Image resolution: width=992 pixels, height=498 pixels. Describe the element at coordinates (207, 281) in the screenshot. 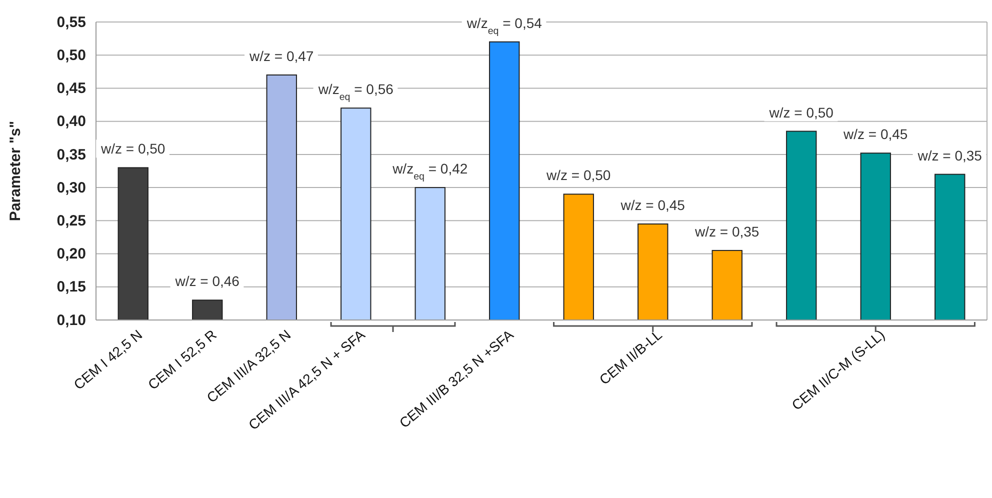

I see `annotation: w/z = 0,46` at that location.